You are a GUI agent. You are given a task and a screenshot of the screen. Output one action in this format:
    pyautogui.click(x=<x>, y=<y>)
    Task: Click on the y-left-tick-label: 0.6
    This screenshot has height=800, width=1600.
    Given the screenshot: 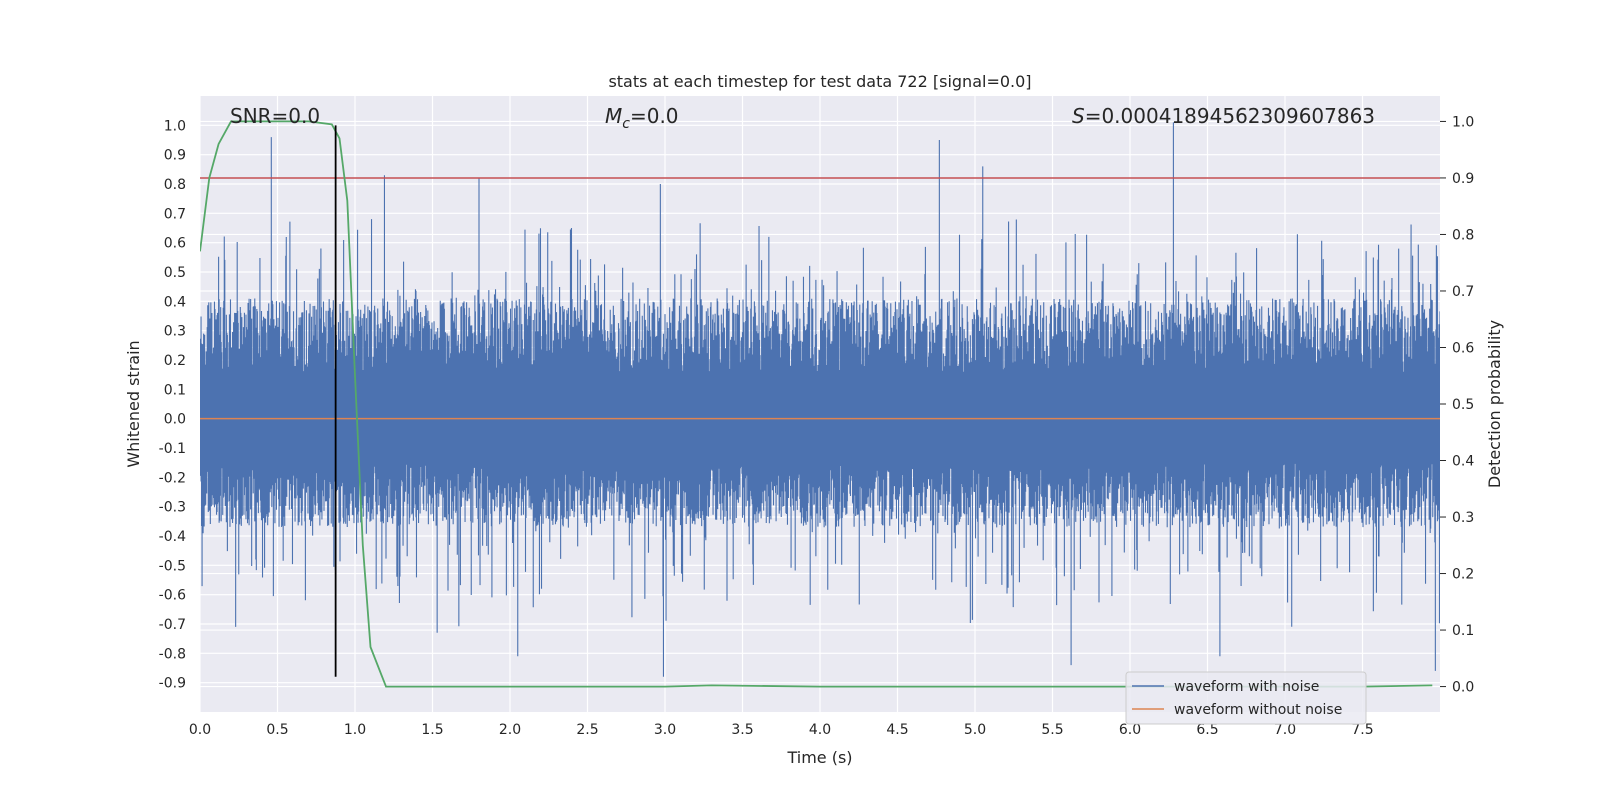 What is the action you would take?
    pyautogui.click(x=175, y=244)
    